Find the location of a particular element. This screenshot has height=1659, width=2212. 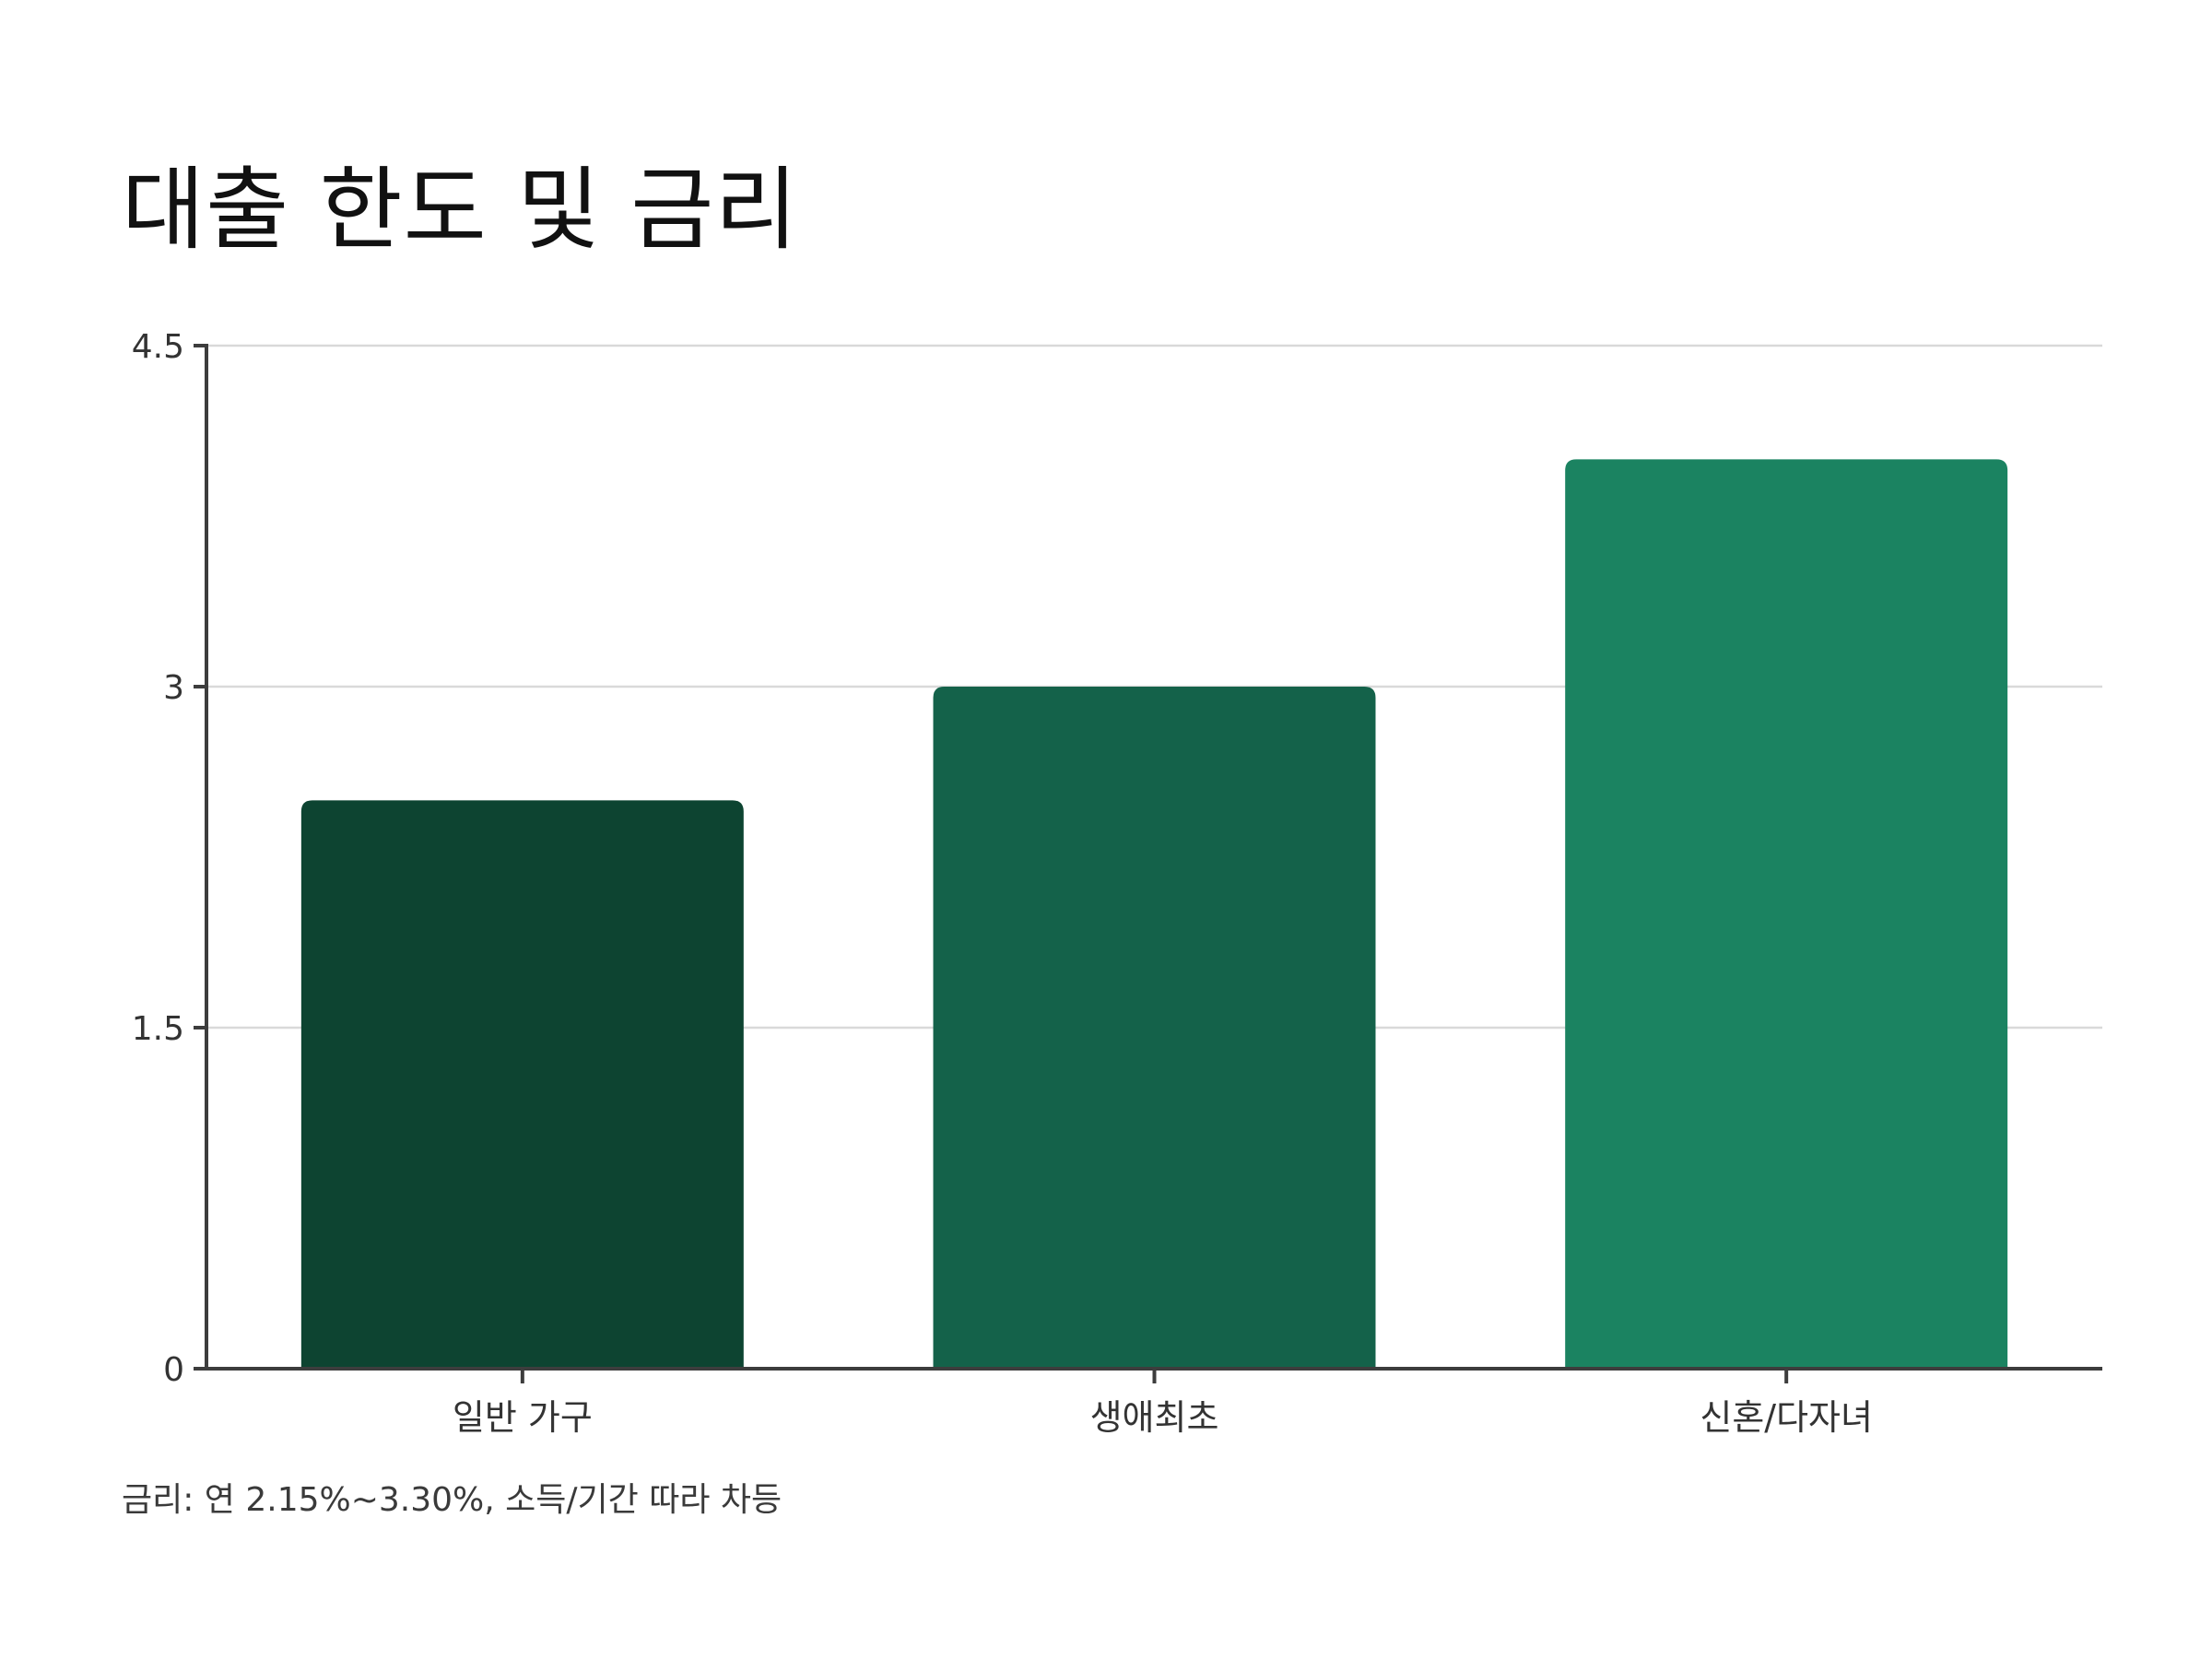

y-tick-label: 4.5 is located at coordinates (158, 347).